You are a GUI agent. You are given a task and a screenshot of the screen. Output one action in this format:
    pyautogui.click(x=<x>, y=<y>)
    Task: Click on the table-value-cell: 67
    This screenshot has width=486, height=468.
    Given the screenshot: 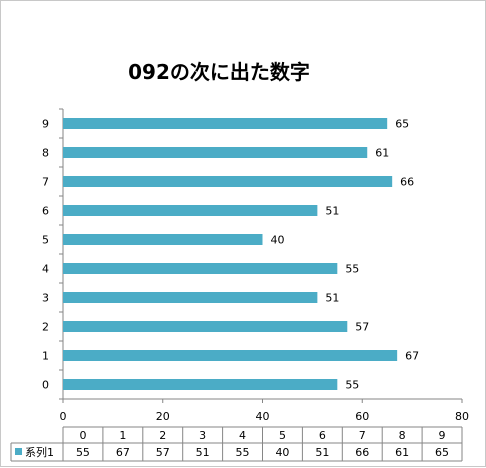 What is the action you would take?
    pyautogui.click(x=123, y=452)
    